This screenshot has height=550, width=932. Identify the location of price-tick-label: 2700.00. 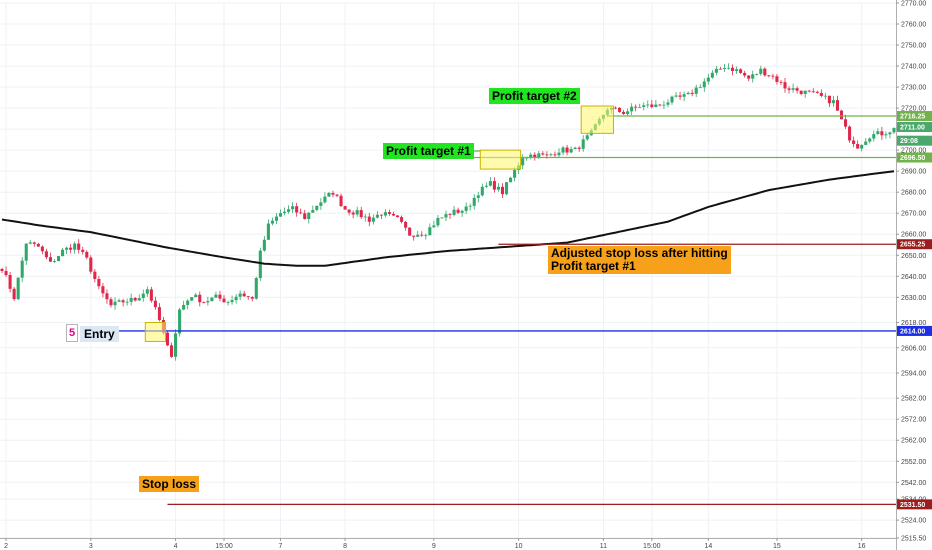
(913, 151).